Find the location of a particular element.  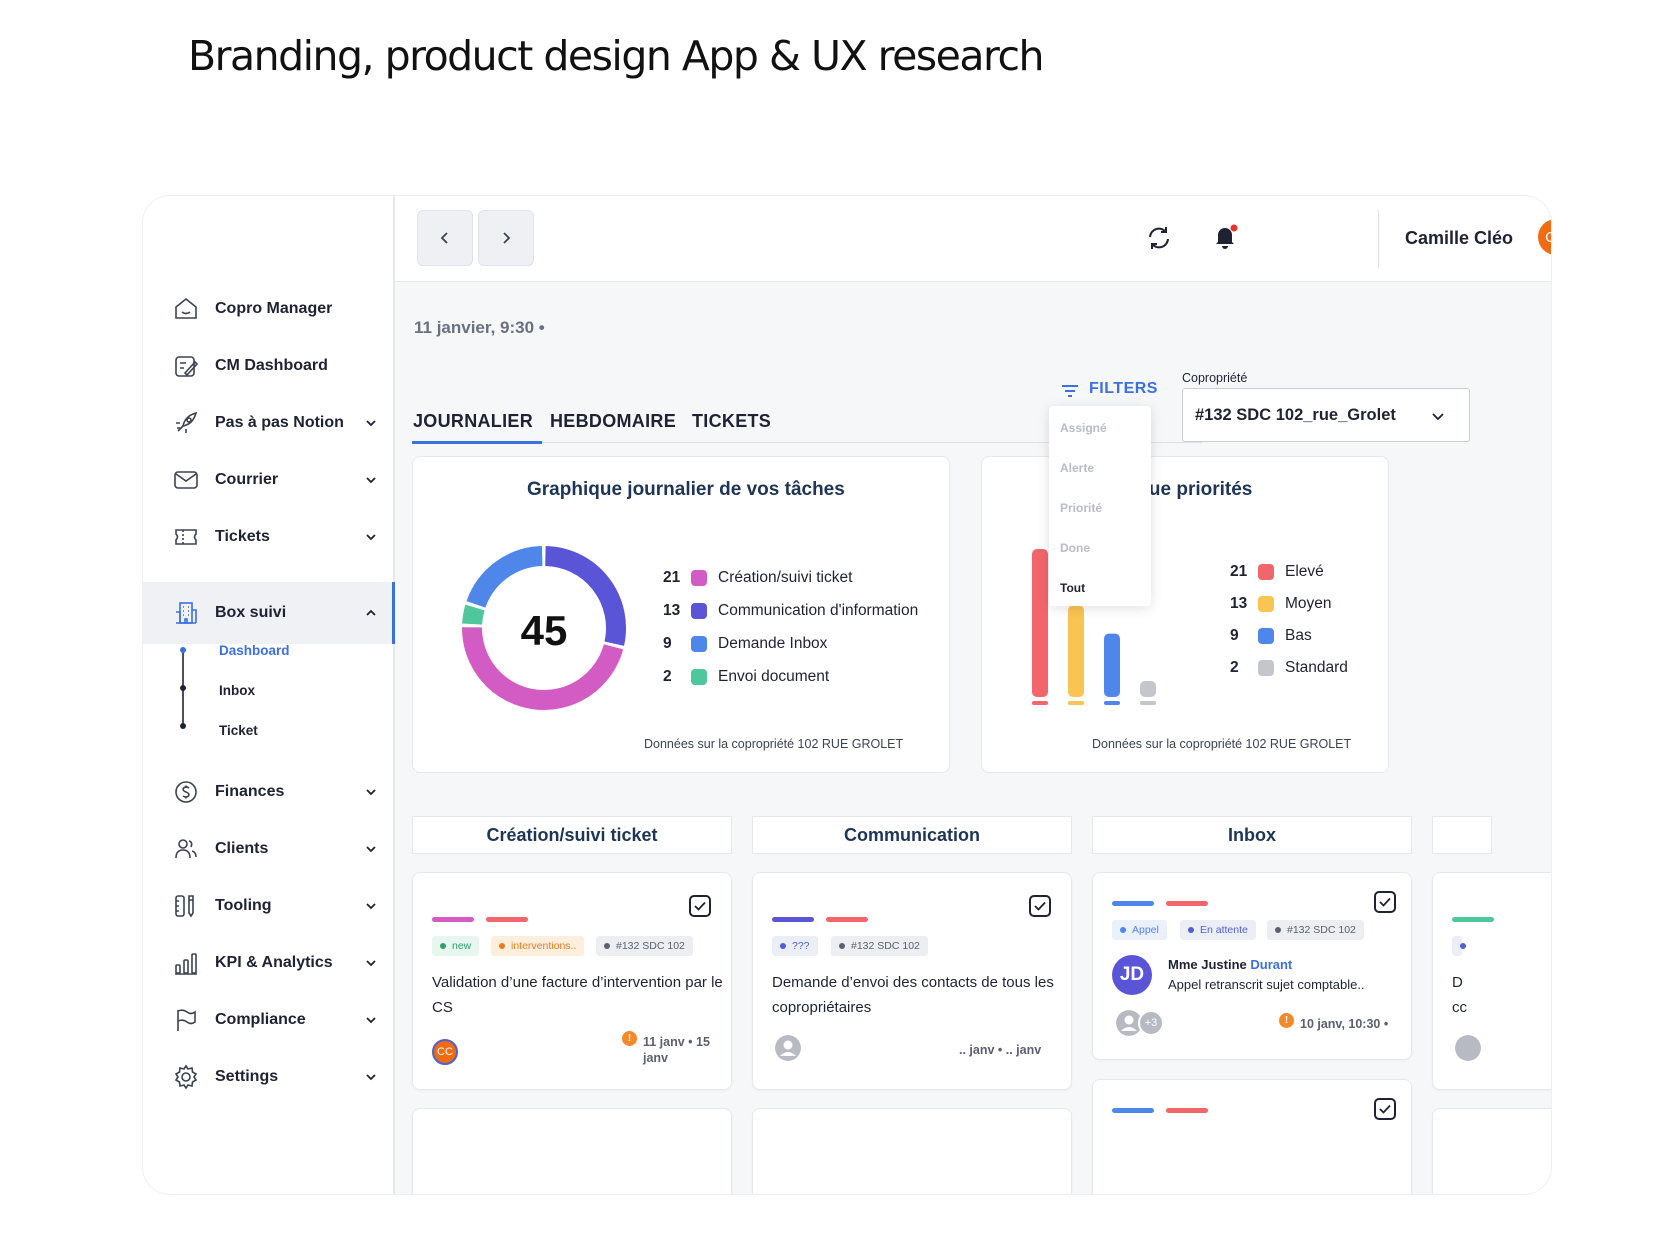

sidebar-item-label: Finances is located at coordinates (250, 791).